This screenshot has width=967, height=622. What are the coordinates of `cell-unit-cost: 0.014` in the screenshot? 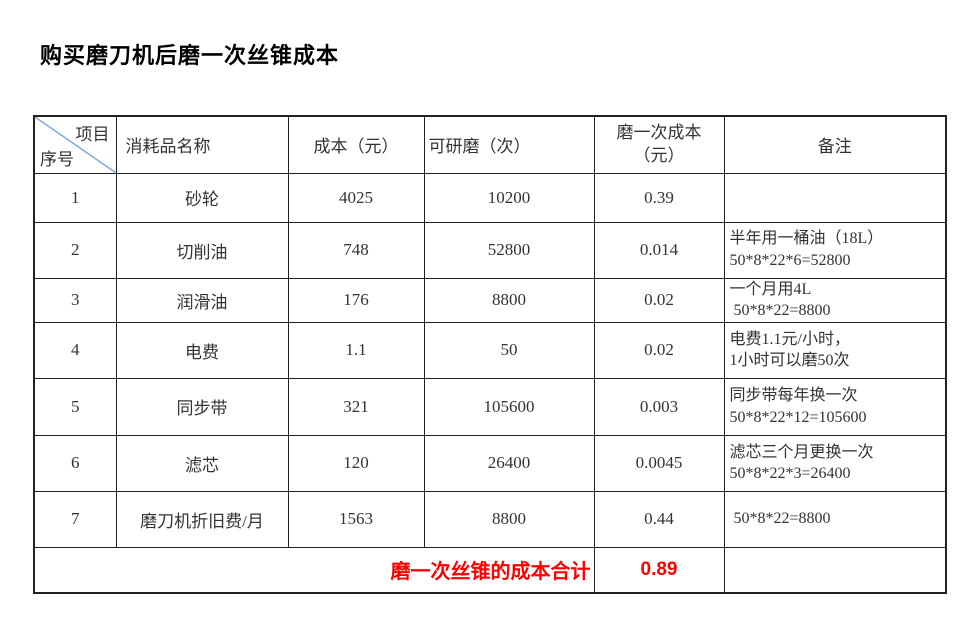 It's located at (659, 250).